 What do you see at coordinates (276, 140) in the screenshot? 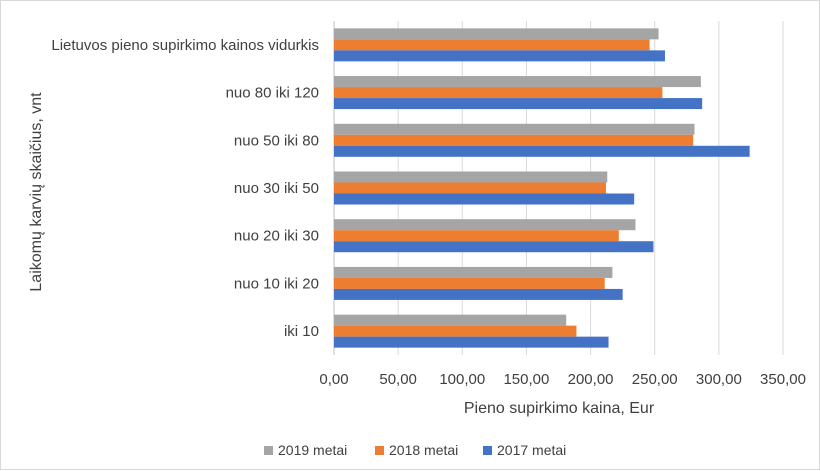
I see `category-label: nuo 50 iki 80` at bounding box center [276, 140].